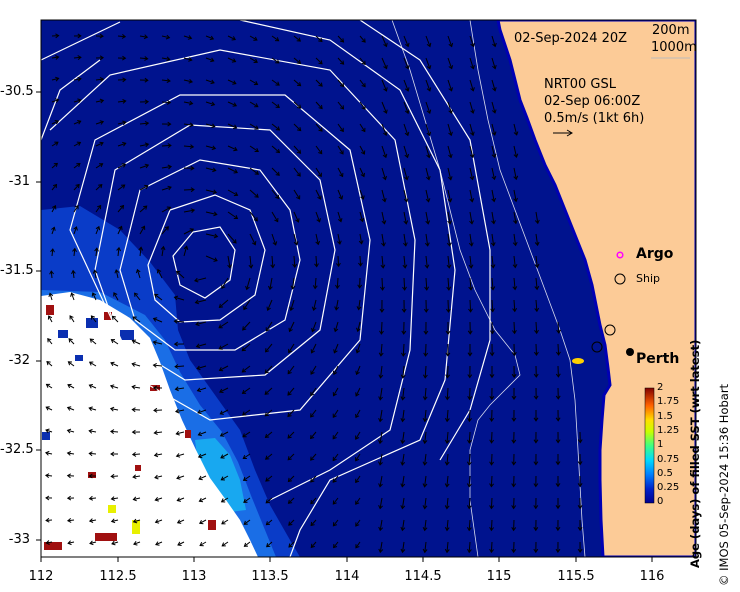 The image size is (740, 592). What do you see at coordinates (592, 101) in the screenshot?
I see `current-time: 02-Sep 06:00Z` at bounding box center [592, 101].